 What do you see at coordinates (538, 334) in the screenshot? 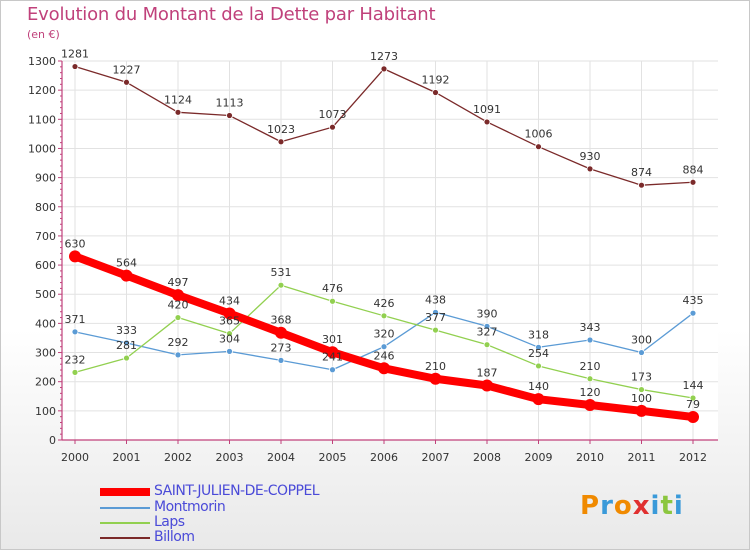
I see `data-label: 318` at bounding box center [538, 334].